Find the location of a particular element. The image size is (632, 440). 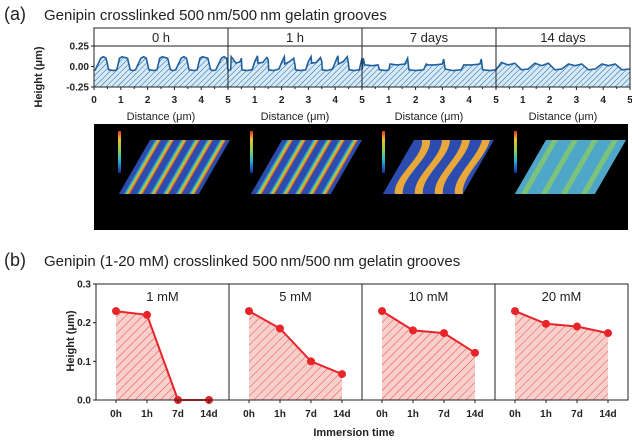

height-chart-1: 5 mM 0h 1h 7d 14d is located at coordinates (295, 351).